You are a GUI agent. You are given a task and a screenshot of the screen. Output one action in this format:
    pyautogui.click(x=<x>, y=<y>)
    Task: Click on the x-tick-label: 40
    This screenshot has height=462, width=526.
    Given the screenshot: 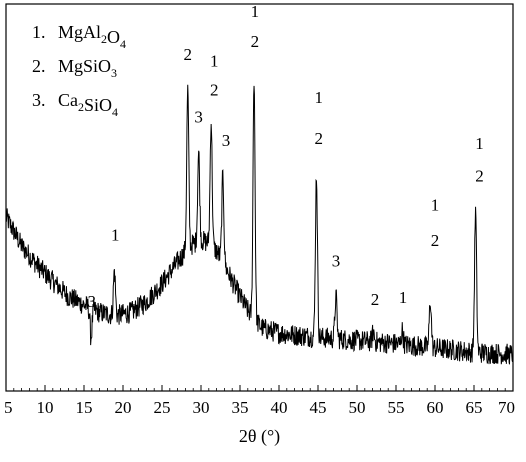 What is the action you would take?
    pyautogui.click(x=279, y=407)
    